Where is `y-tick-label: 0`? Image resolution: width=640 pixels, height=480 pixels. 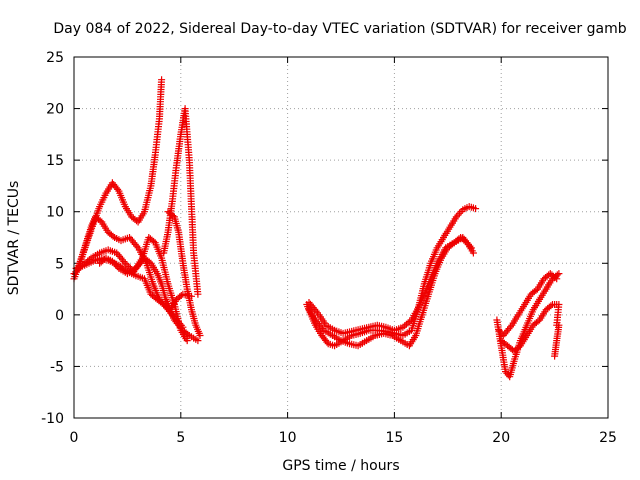
y-tick-label: 0 is located at coordinates (59, 316).